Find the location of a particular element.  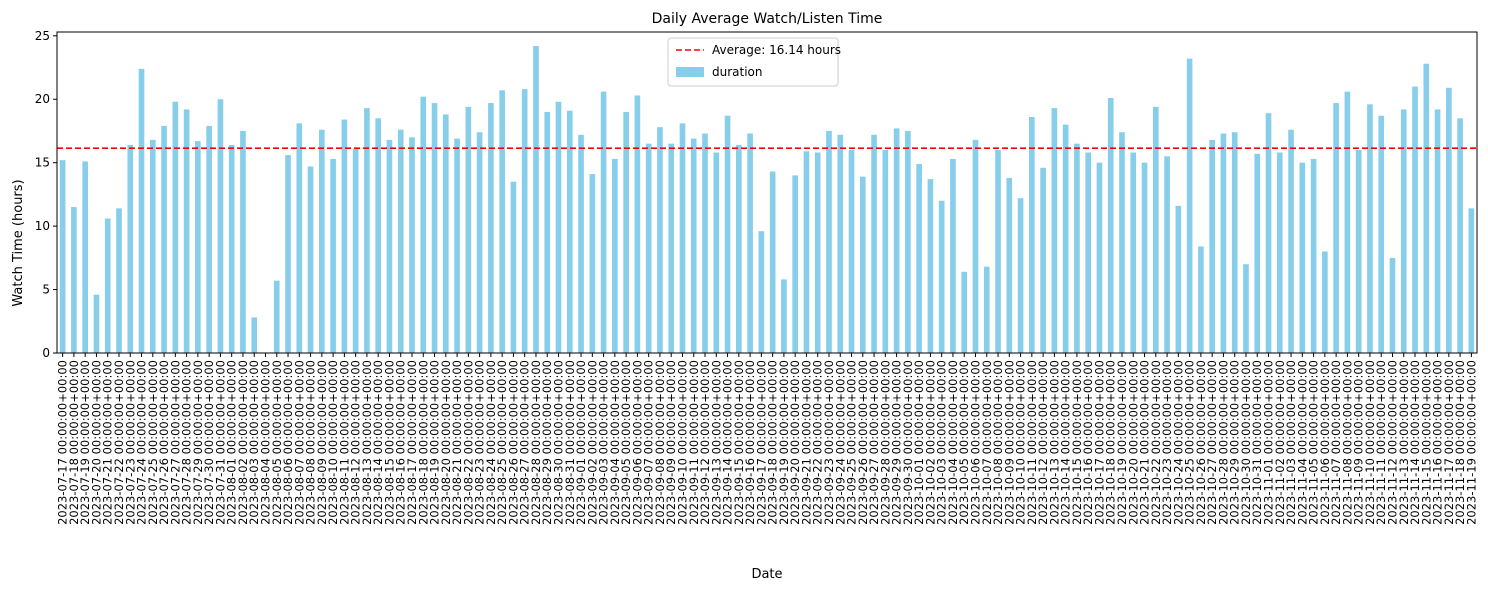

x-tick-label: 2023-09-12 00:00:00+00:00 is located at coordinates (705, 442).